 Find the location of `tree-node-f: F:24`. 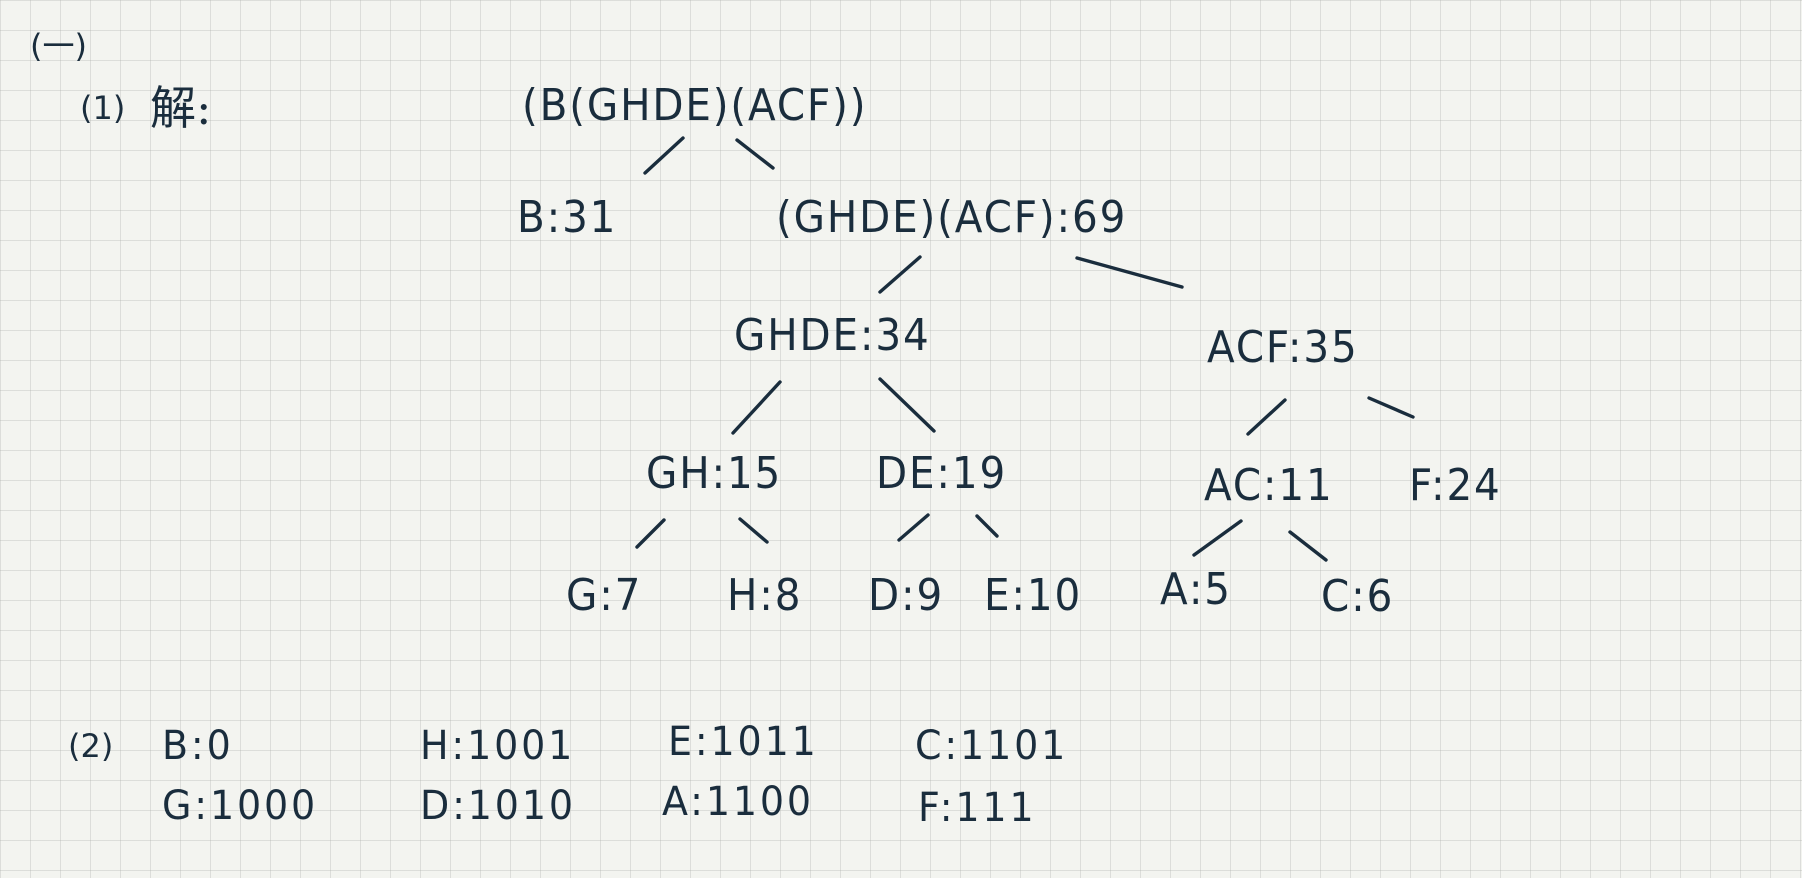

tree-node-f: F:24 is located at coordinates (1455, 485).